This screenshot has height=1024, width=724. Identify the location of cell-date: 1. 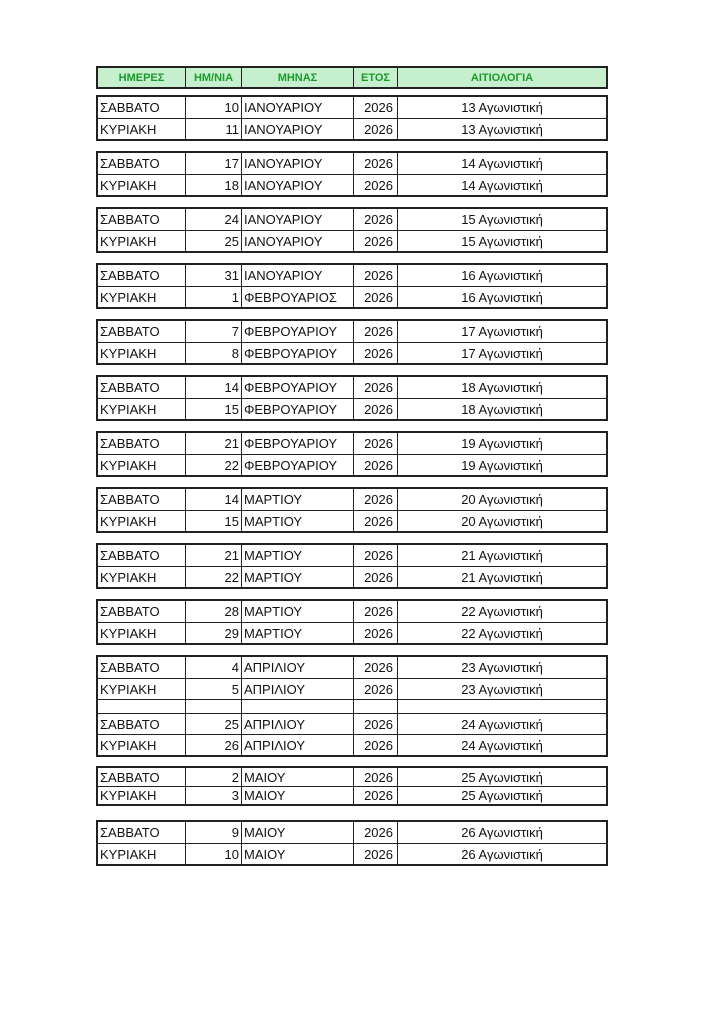
(214, 297).